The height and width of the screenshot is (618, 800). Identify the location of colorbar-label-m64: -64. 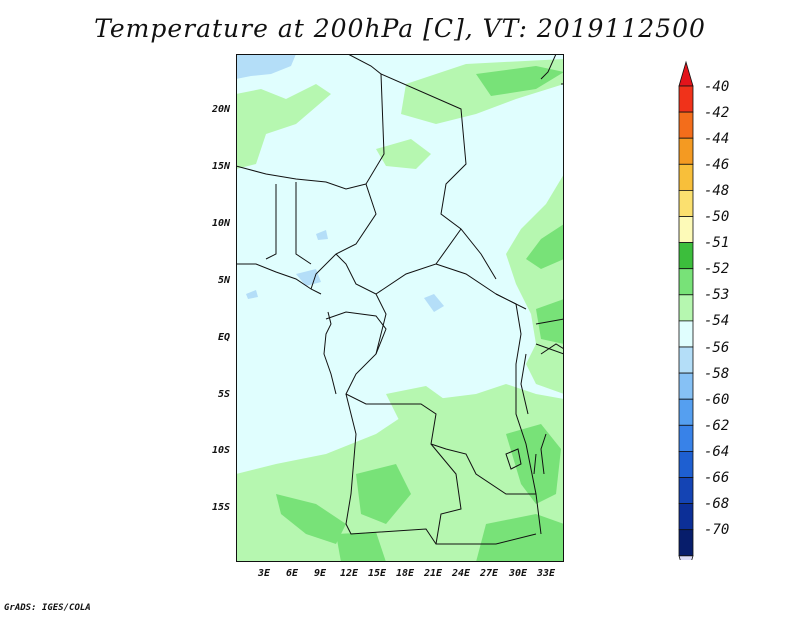
(717, 452).